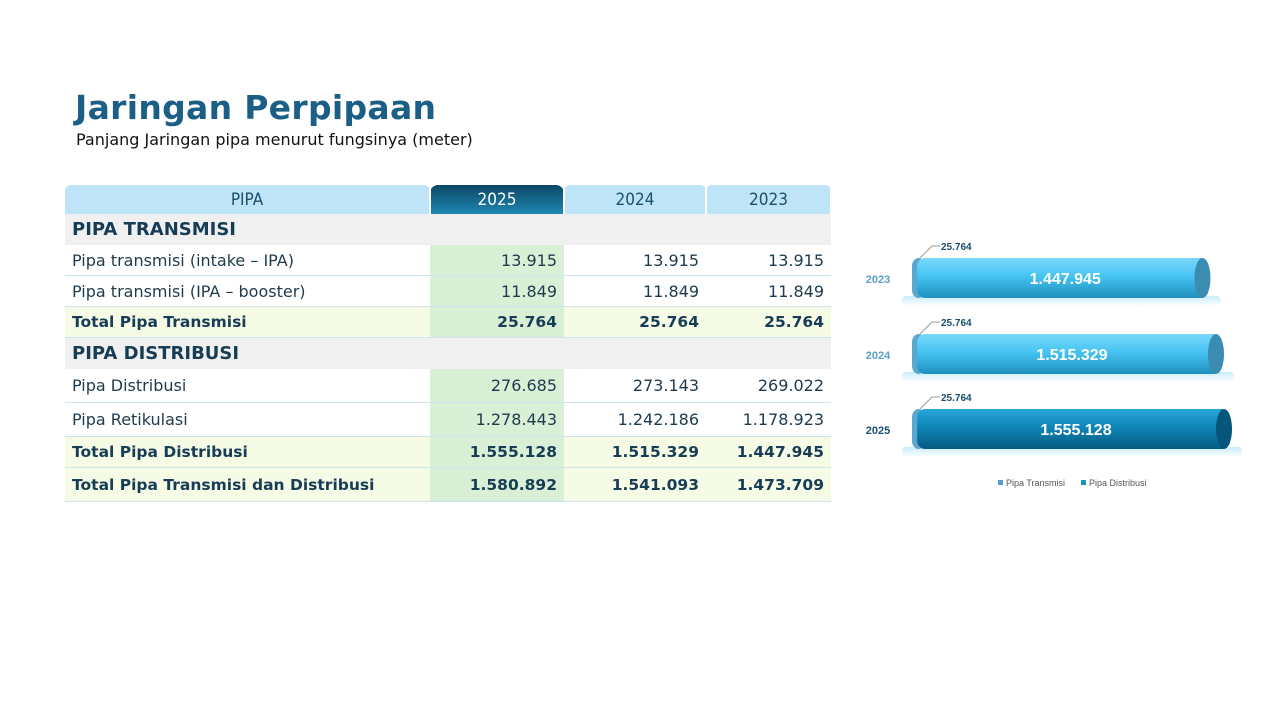  I want to click on row-label: Total Pipa Transmisi dan Distribusi, so click(247, 484).